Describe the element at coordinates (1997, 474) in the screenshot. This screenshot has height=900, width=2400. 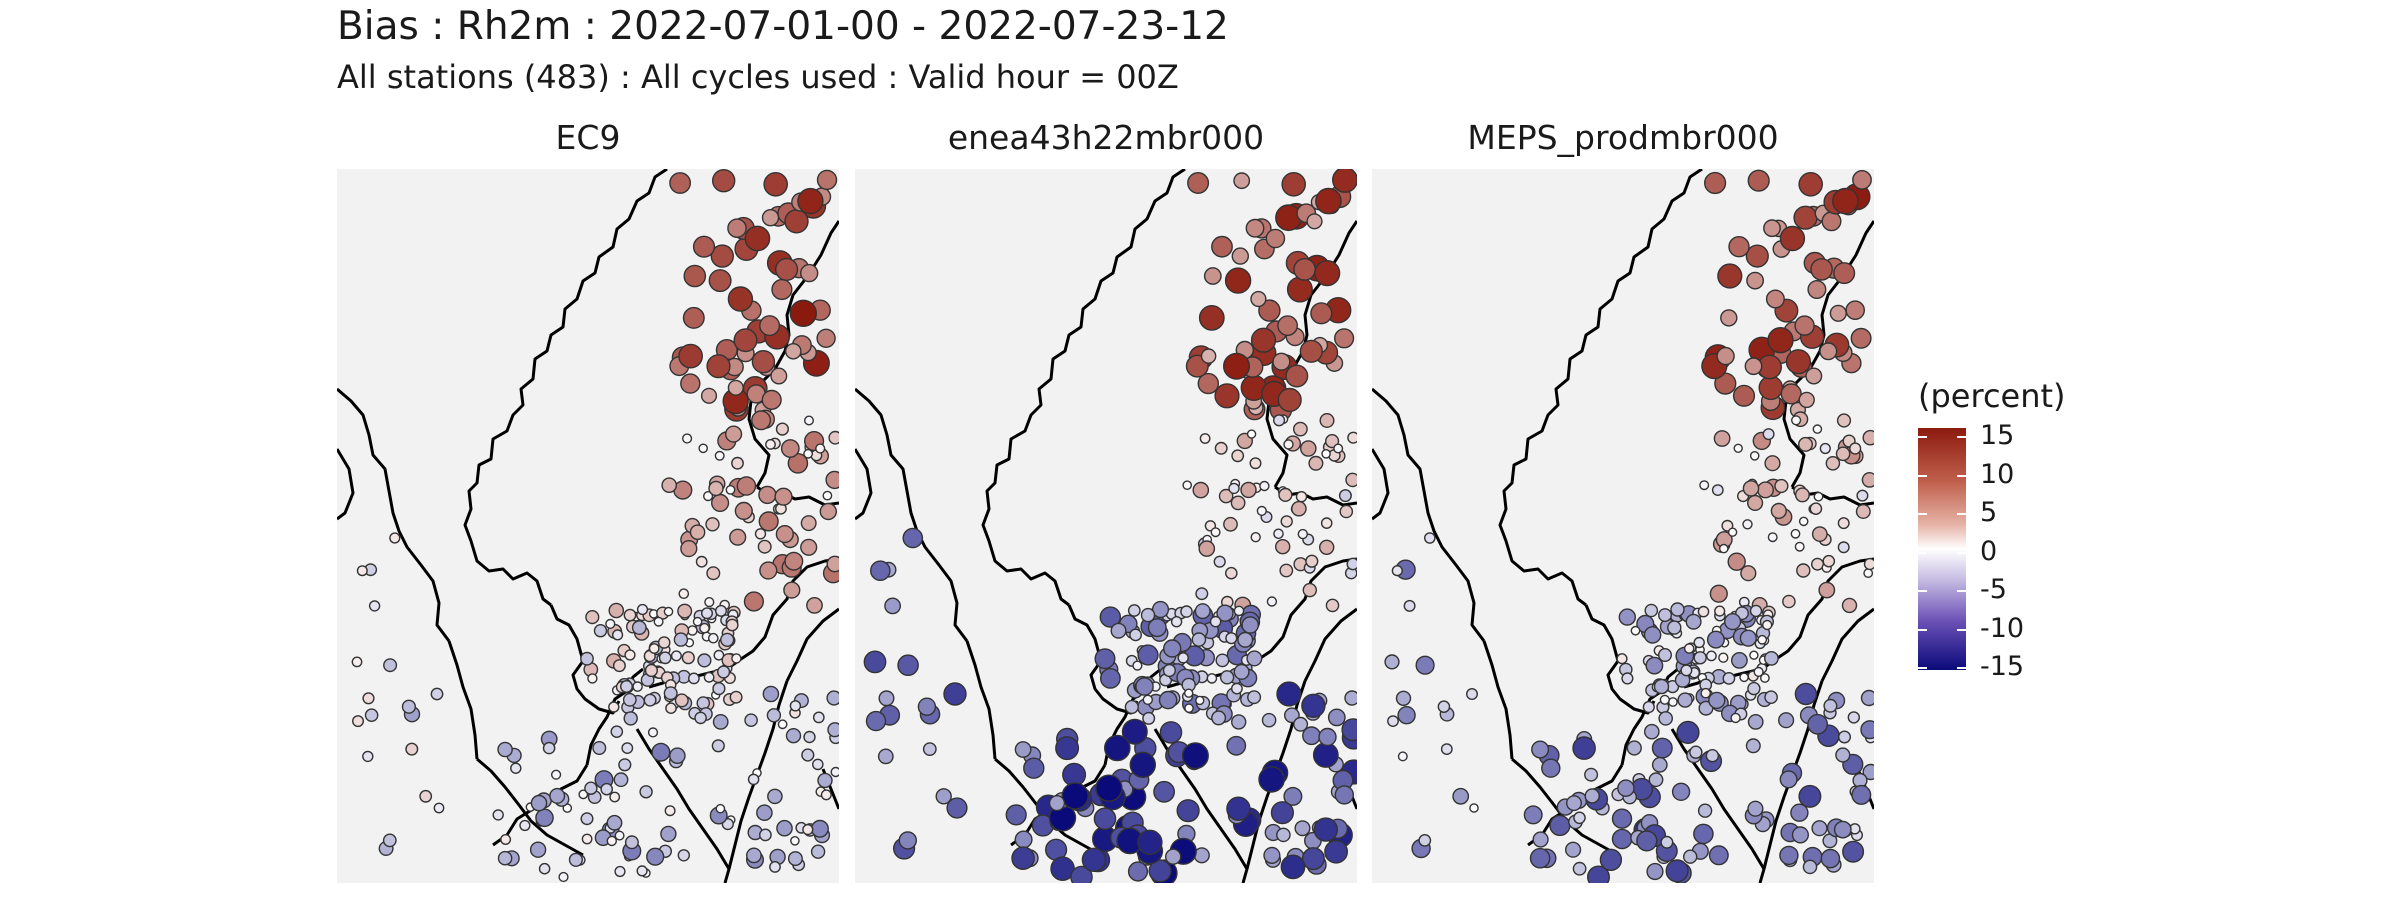
I see `legend-label: 10` at that location.